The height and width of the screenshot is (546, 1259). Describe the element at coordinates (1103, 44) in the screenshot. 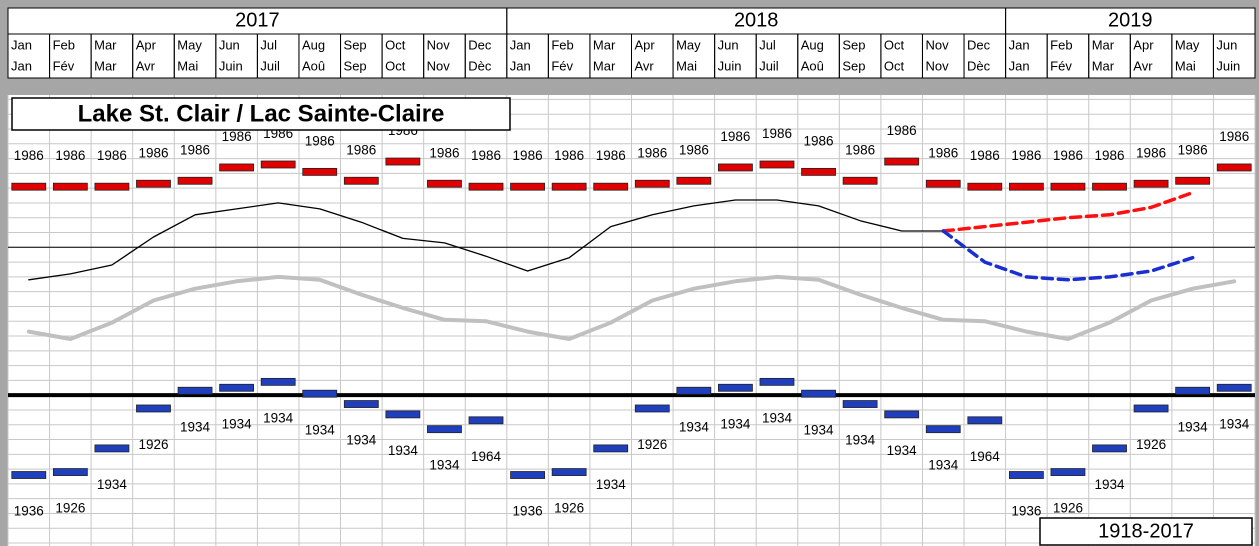

I see `month-label-en: Mar` at that location.